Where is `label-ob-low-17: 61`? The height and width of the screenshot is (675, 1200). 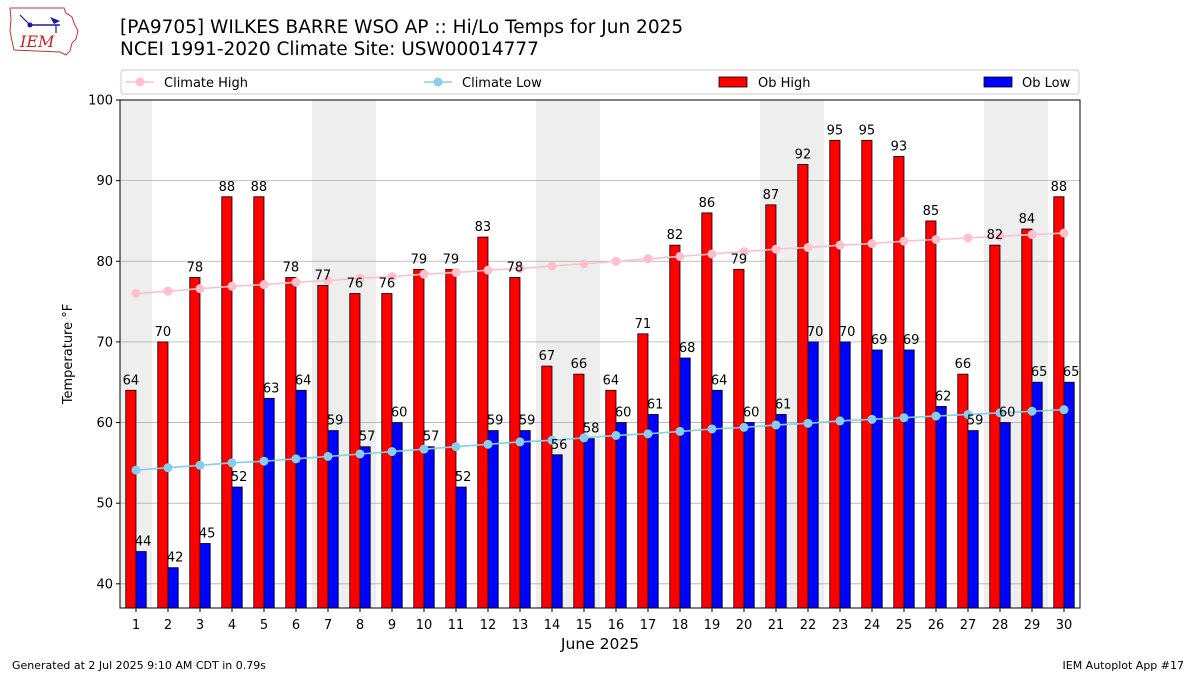 label-ob-low-17: 61 is located at coordinates (655, 404).